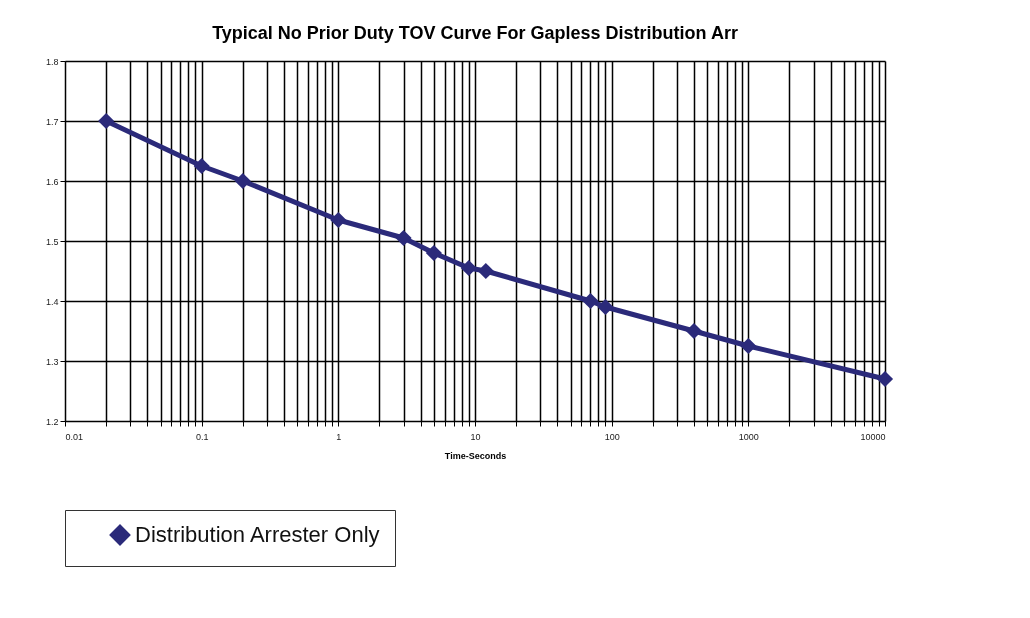 The width and height of the screenshot is (1030, 618). What do you see at coordinates (475, 436) in the screenshot?
I see `x-tick-label: 10` at bounding box center [475, 436].